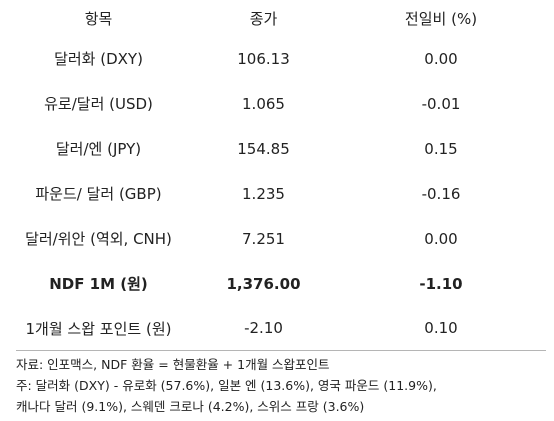  What do you see at coordinates (98, 149) in the screenshot?
I see `row-item-usdjpy: 달러/엔 (JPY)` at bounding box center [98, 149].